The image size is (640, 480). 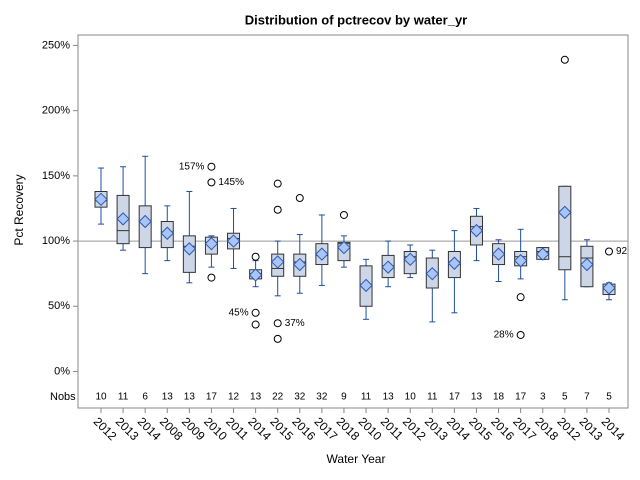 I want to click on nobs-label: Nobs, so click(x=63, y=397).